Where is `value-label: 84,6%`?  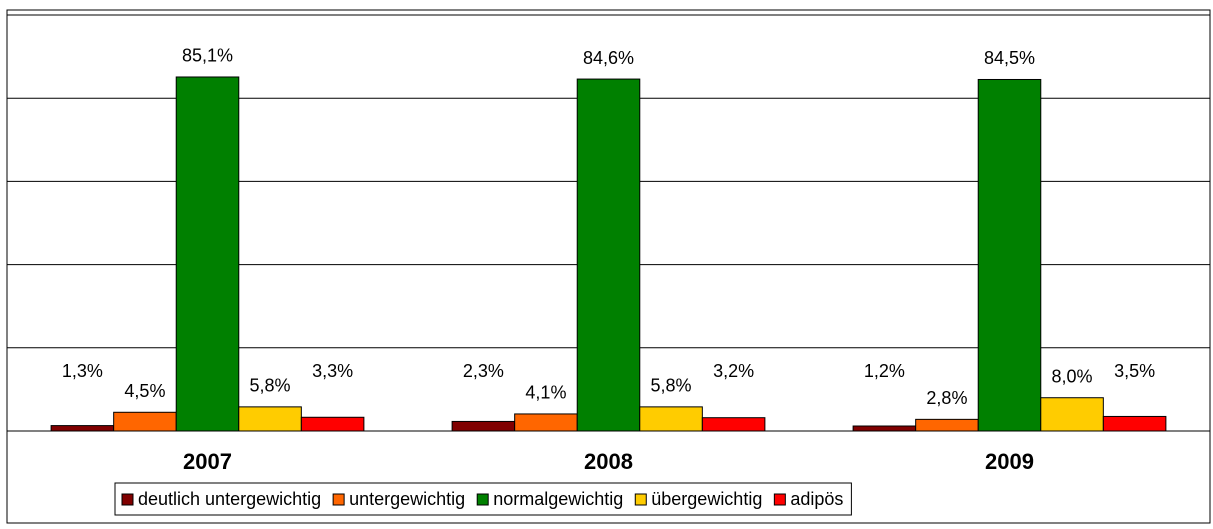 value-label: 84,6% is located at coordinates (608, 58).